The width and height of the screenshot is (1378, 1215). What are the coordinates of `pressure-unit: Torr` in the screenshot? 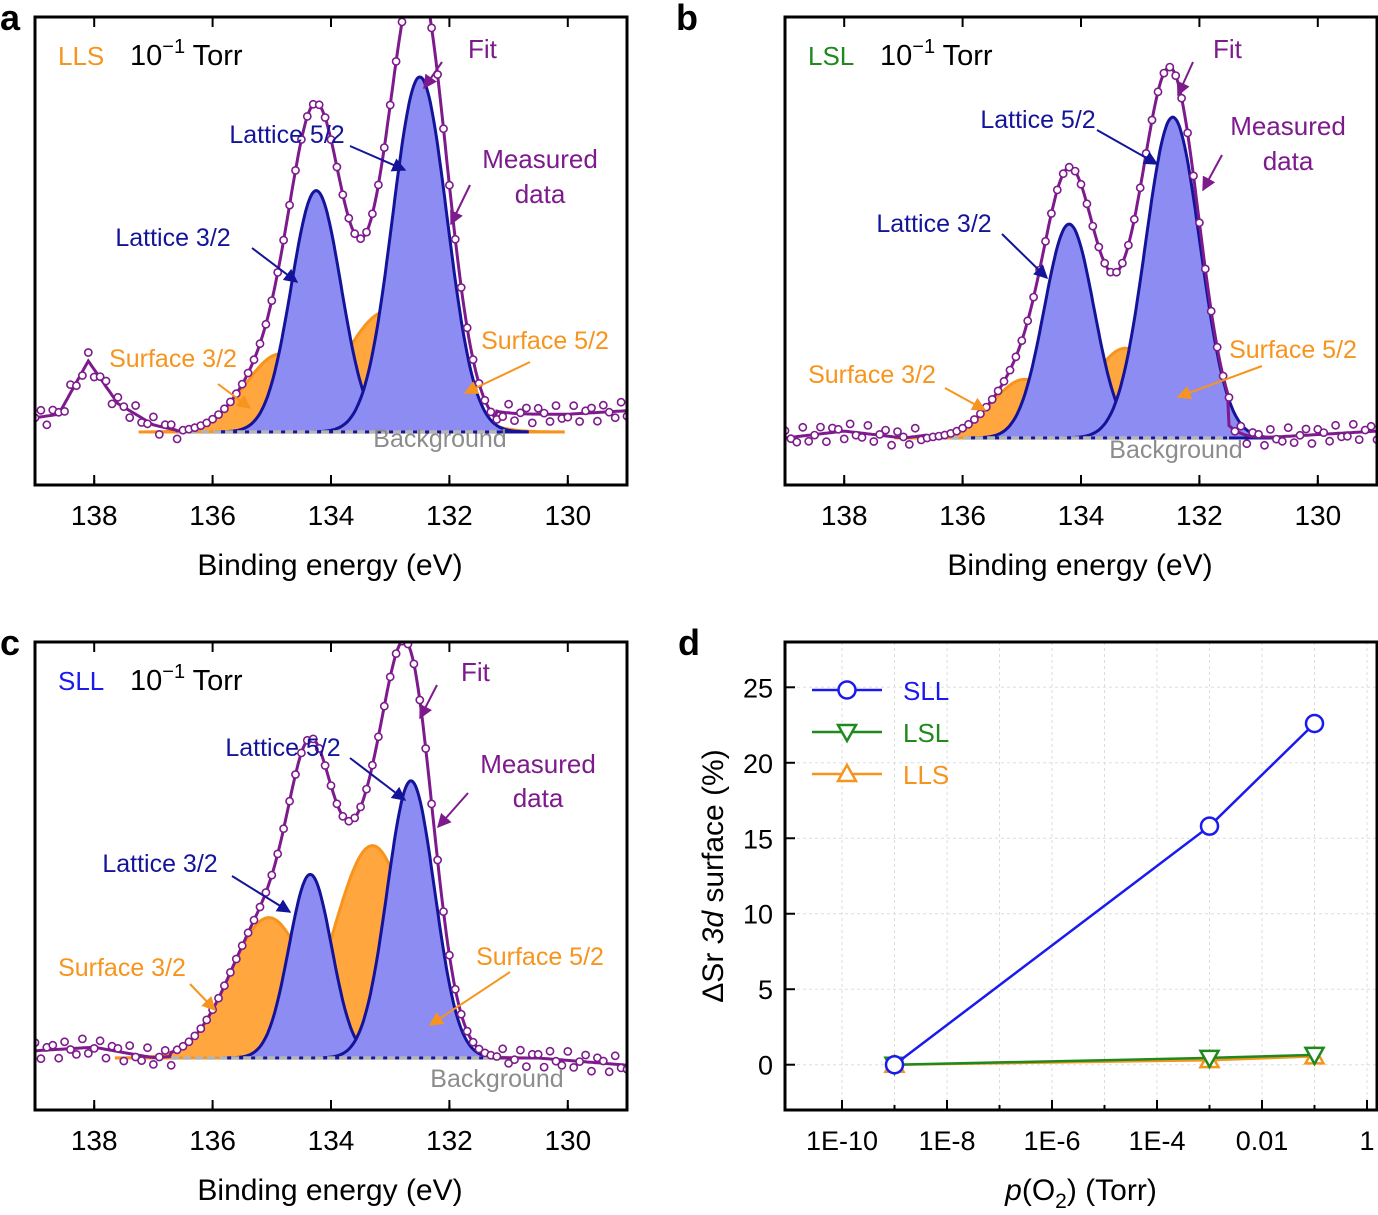 It's located at (214, 56).